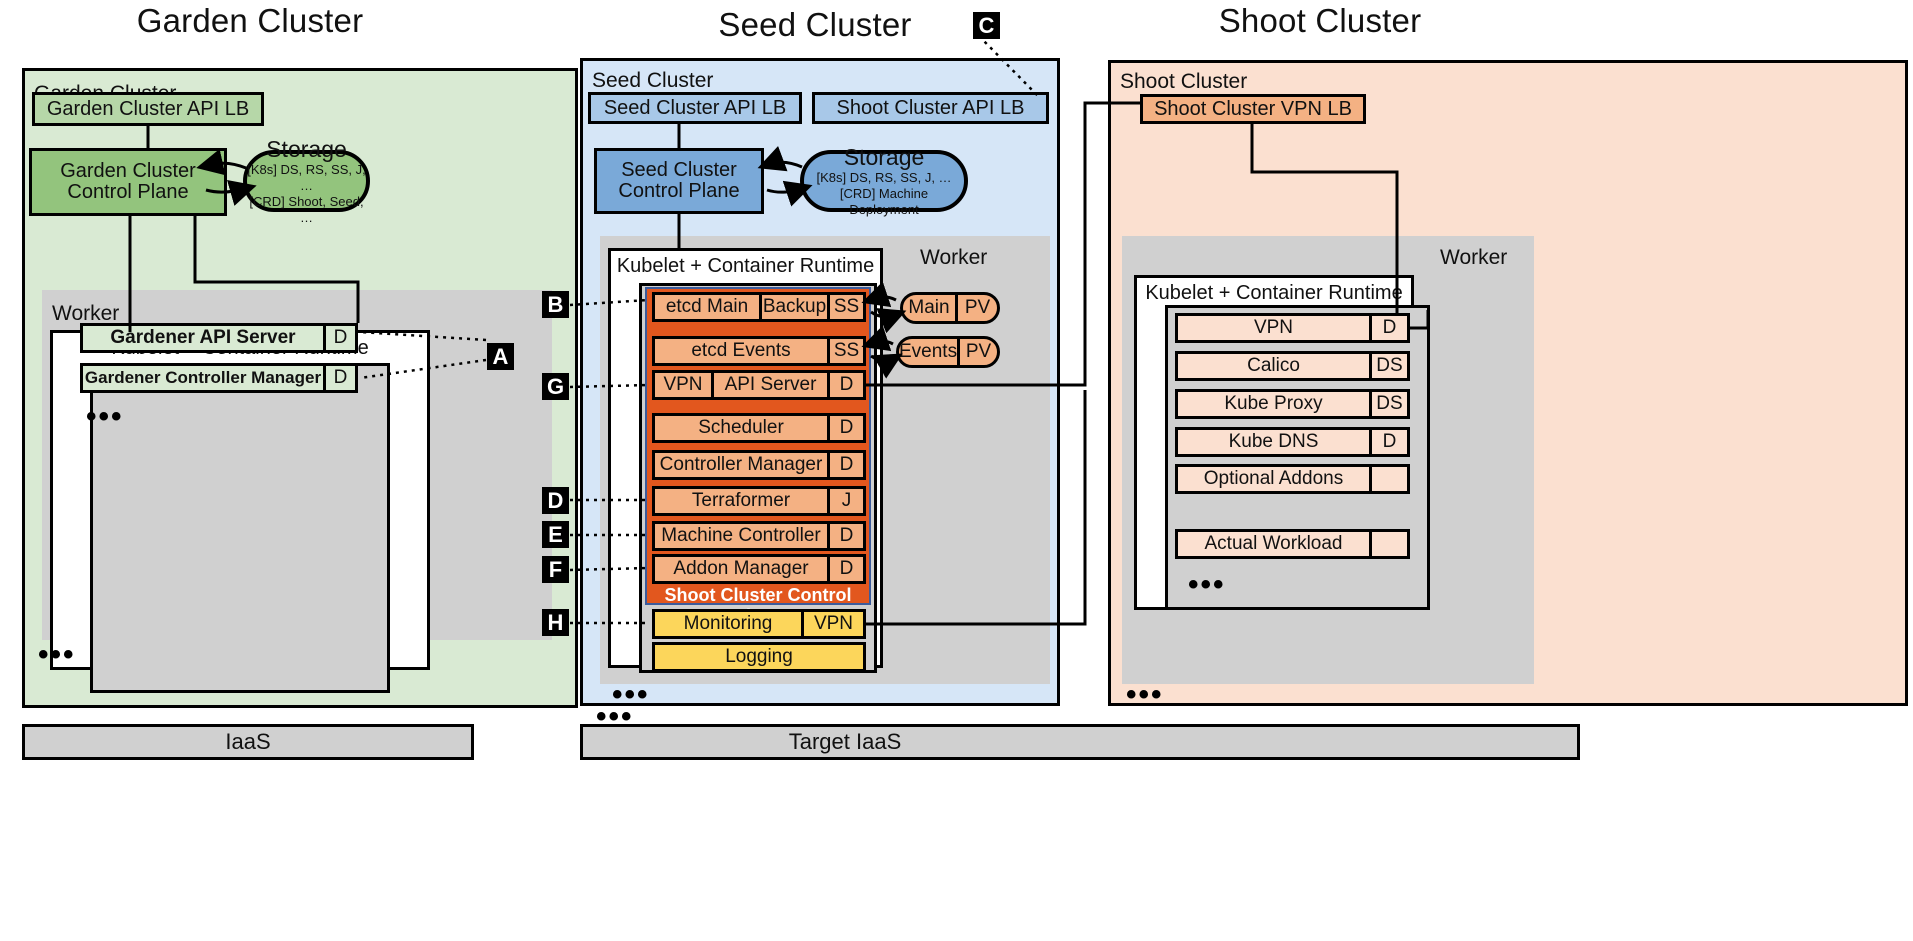 The width and height of the screenshot is (1913, 941). Describe the element at coordinates (1391, 479) in the screenshot. I see `shoot-pod-badge` at that location.